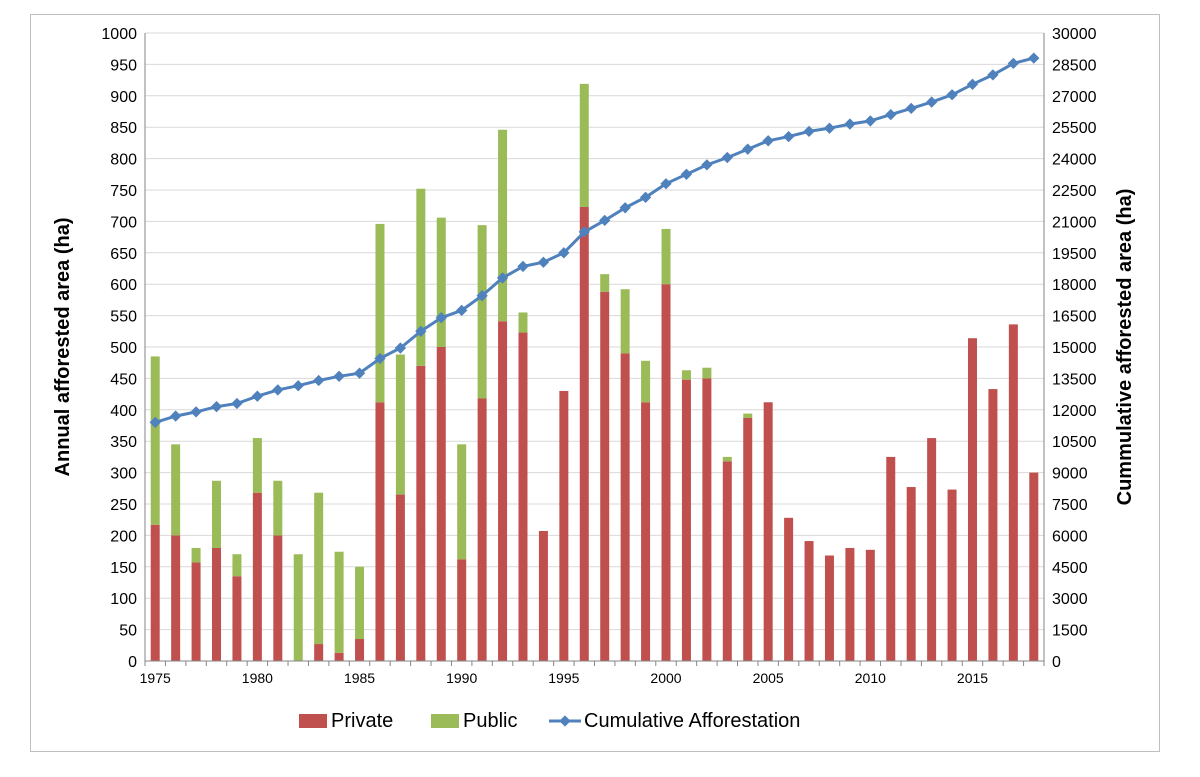 Image resolution: width=1200 pixels, height=777 pixels. I want to click on cumulative-point-1990, so click(462, 310).